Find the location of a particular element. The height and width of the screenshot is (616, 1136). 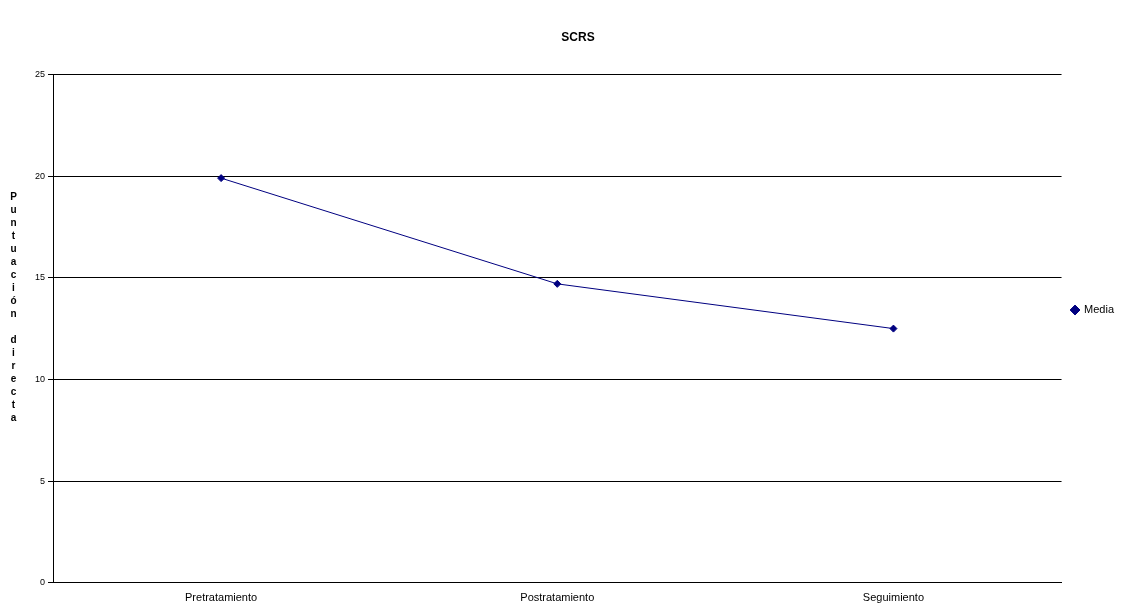

y-tick-label: 5 is located at coordinates (43, 480).